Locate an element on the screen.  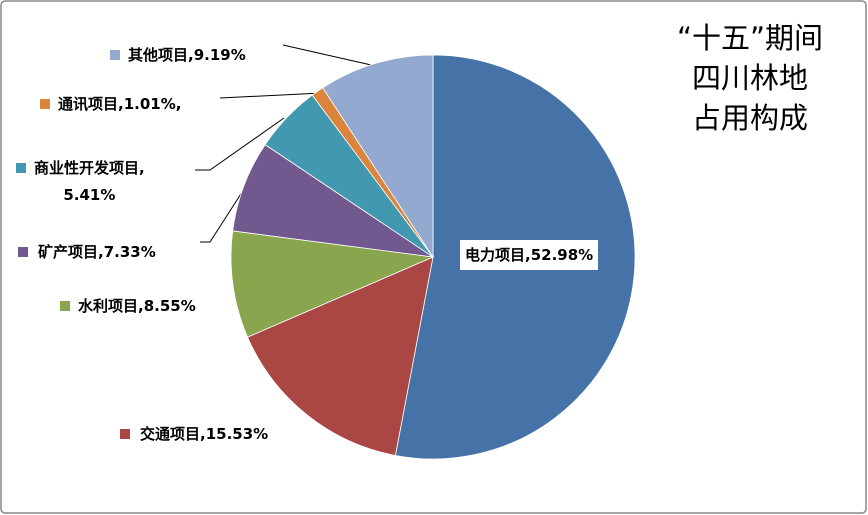
data-label: 其他项目,9.19% is located at coordinates (187, 55).